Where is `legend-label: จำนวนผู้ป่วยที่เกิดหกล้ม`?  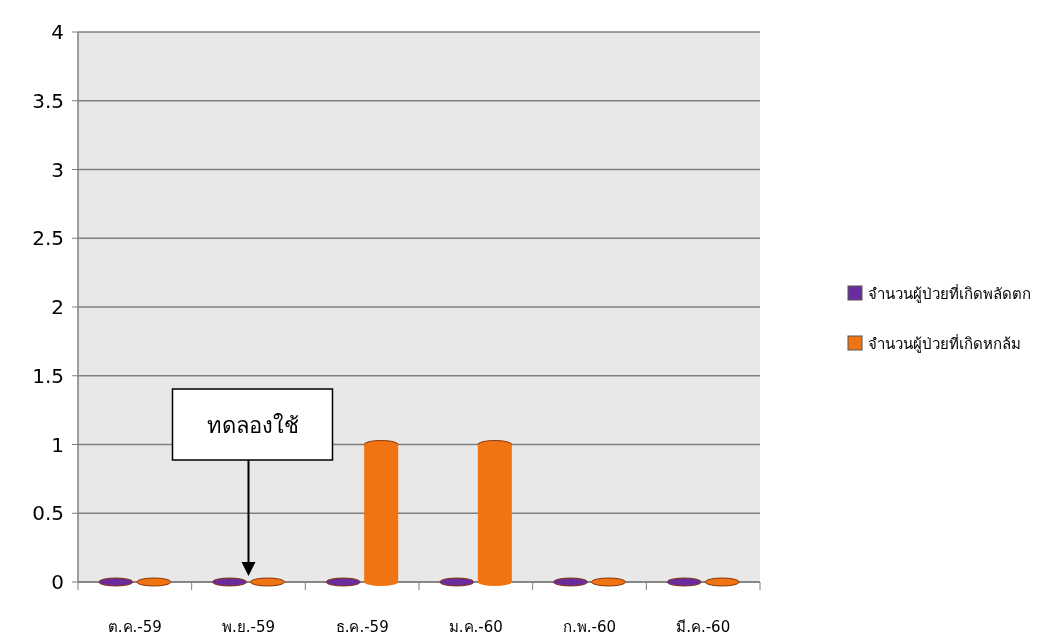 legend-label: จำนวนผู้ป่วยที่เกิดหกล้ม is located at coordinates (944, 343).